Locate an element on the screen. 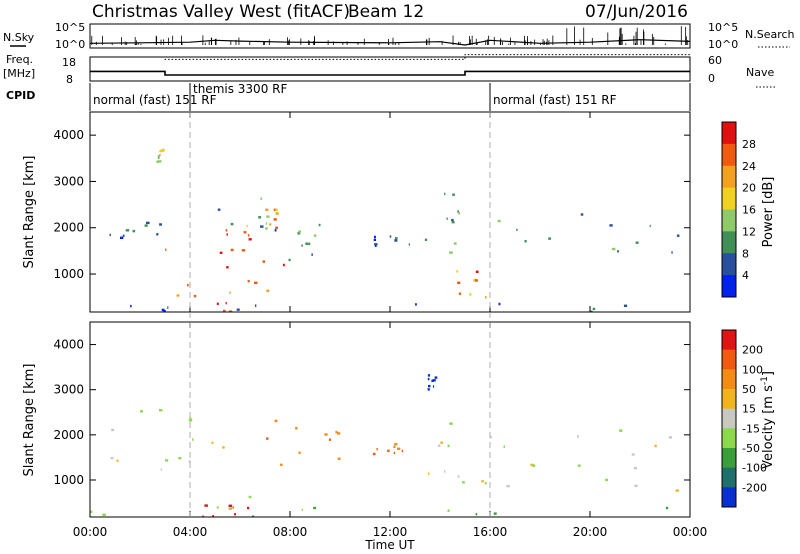 The image size is (800, 554). nsky-series-line is located at coordinates (390, 42).